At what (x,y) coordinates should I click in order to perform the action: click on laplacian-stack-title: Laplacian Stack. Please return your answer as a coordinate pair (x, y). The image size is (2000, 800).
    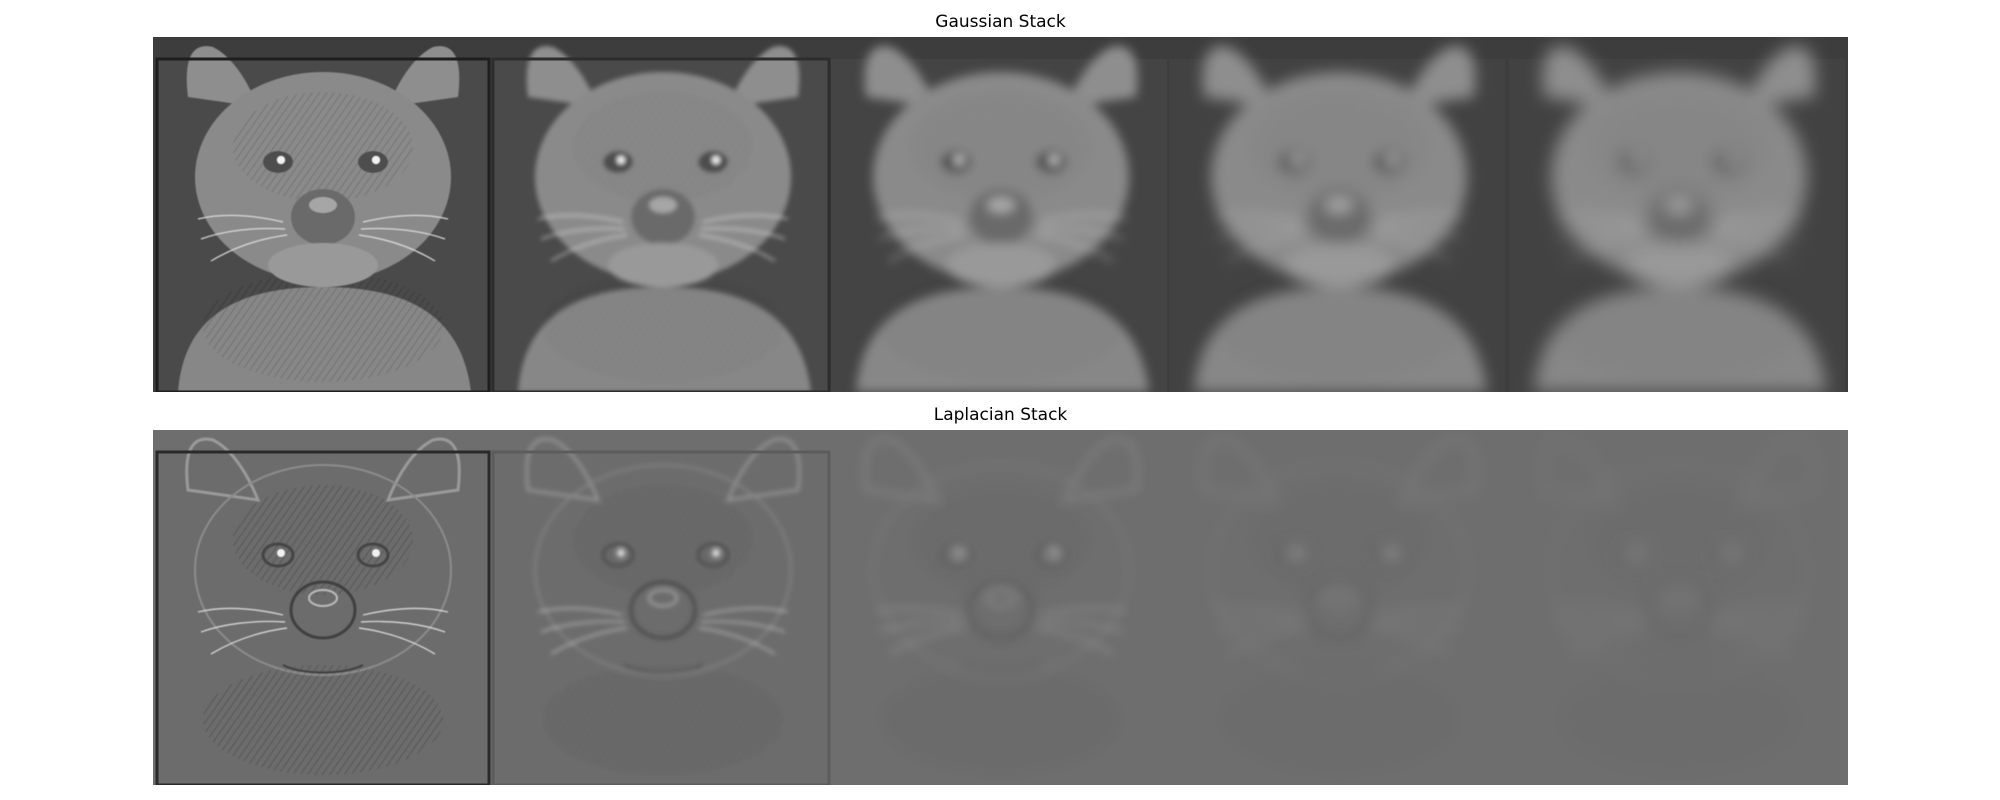
    Looking at the image, I should click on (1000, 415).